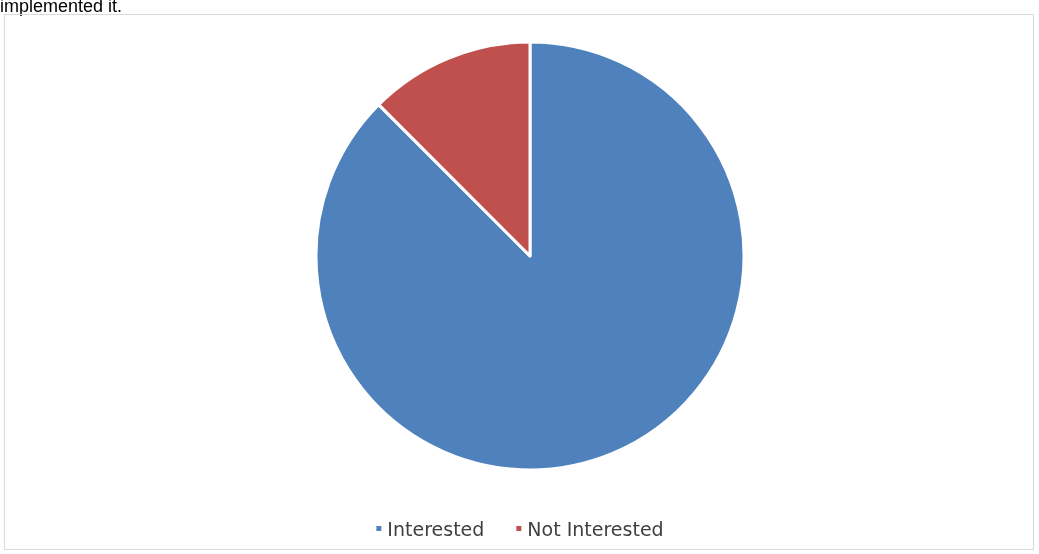 This screenshot has height=554, width=1039. Describe the element at coordinates (436, 528) in the screenshot. I see `legend-label: Interested` at that location.